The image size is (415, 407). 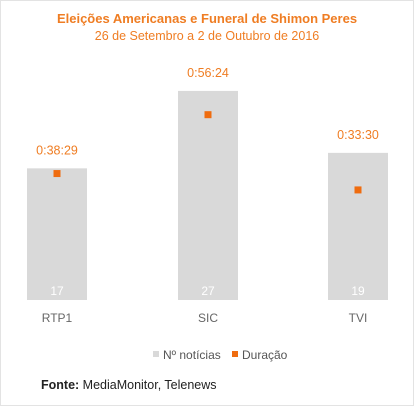 I want to click on category-label-sic: SIC, so click(x=208, y=318).